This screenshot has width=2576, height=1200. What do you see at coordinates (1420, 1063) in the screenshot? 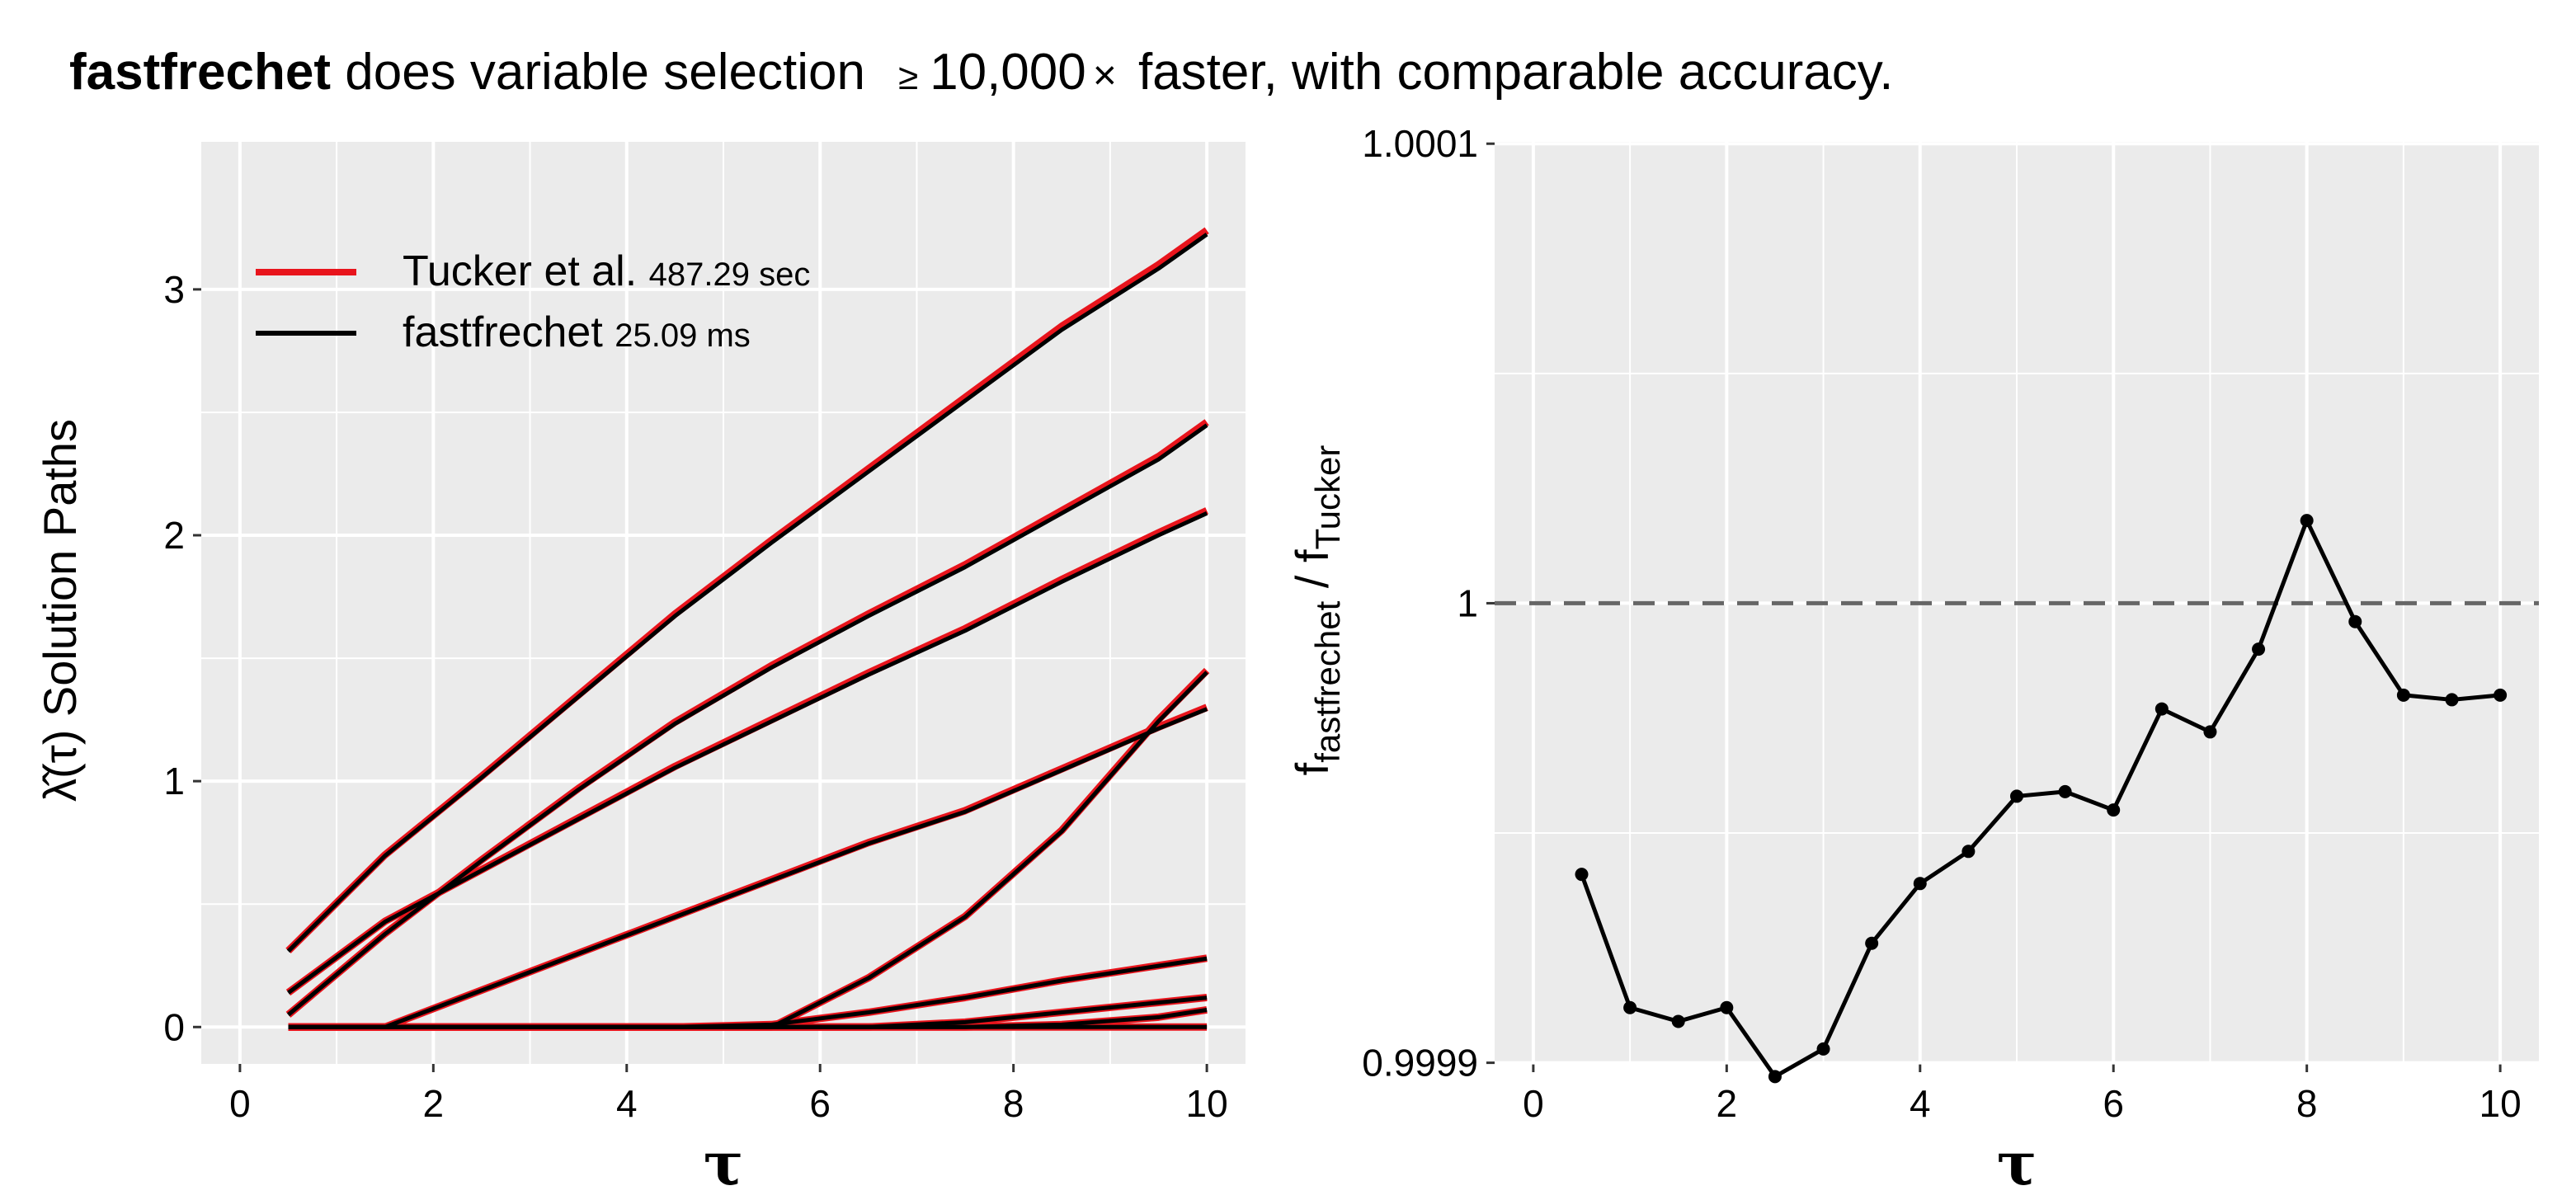
I see `y-tick-label: 0.9999` at bounding box center [1420, 1063].